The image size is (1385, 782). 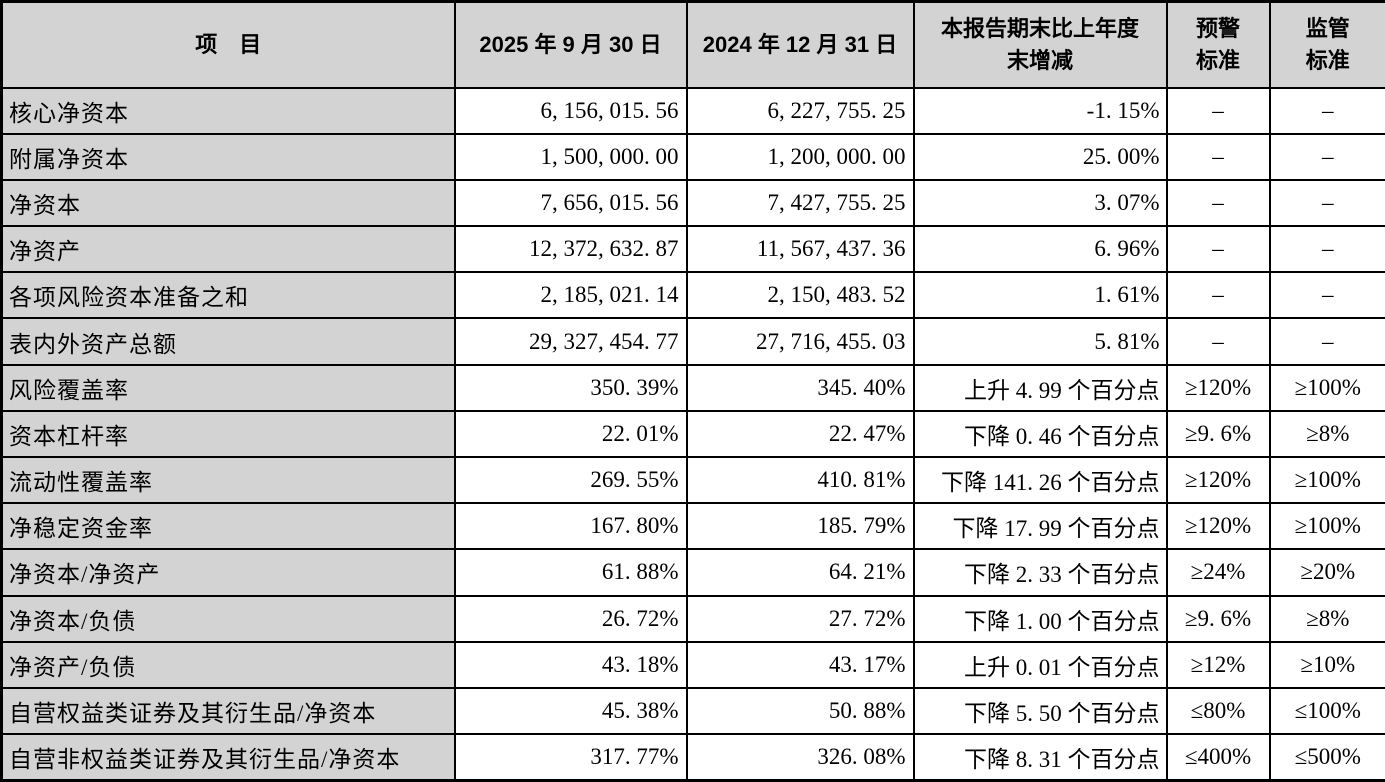 What do you see at coordinates (800, 44) in the screenshot?
I see `header-date-2024-12-31: 2024 年 12 月 31 日` at bounding box center [800, 44].